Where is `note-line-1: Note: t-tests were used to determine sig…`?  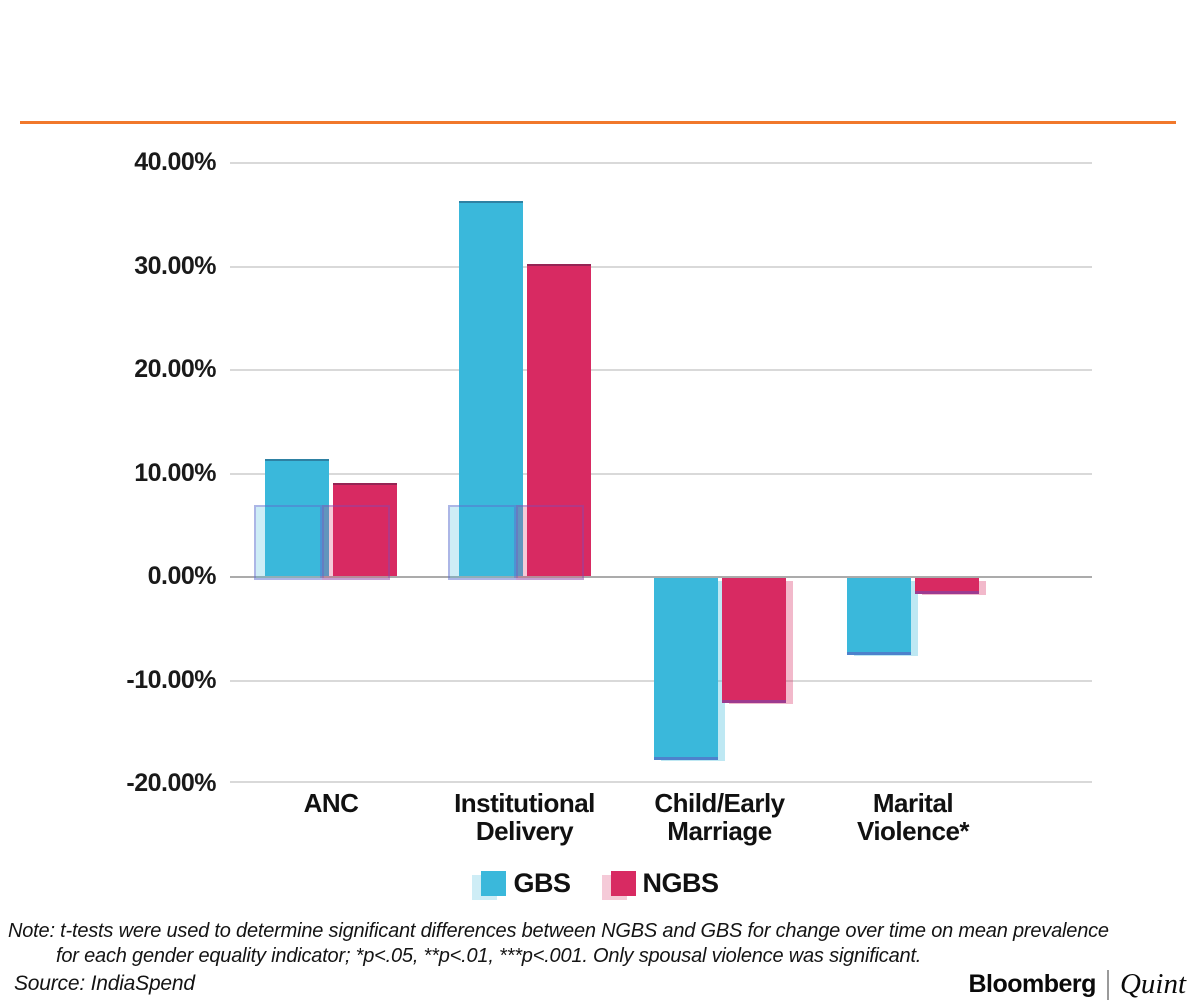
note-line-1: Note: t-tests were used to determine sig… is located at coordinates (558, 931).